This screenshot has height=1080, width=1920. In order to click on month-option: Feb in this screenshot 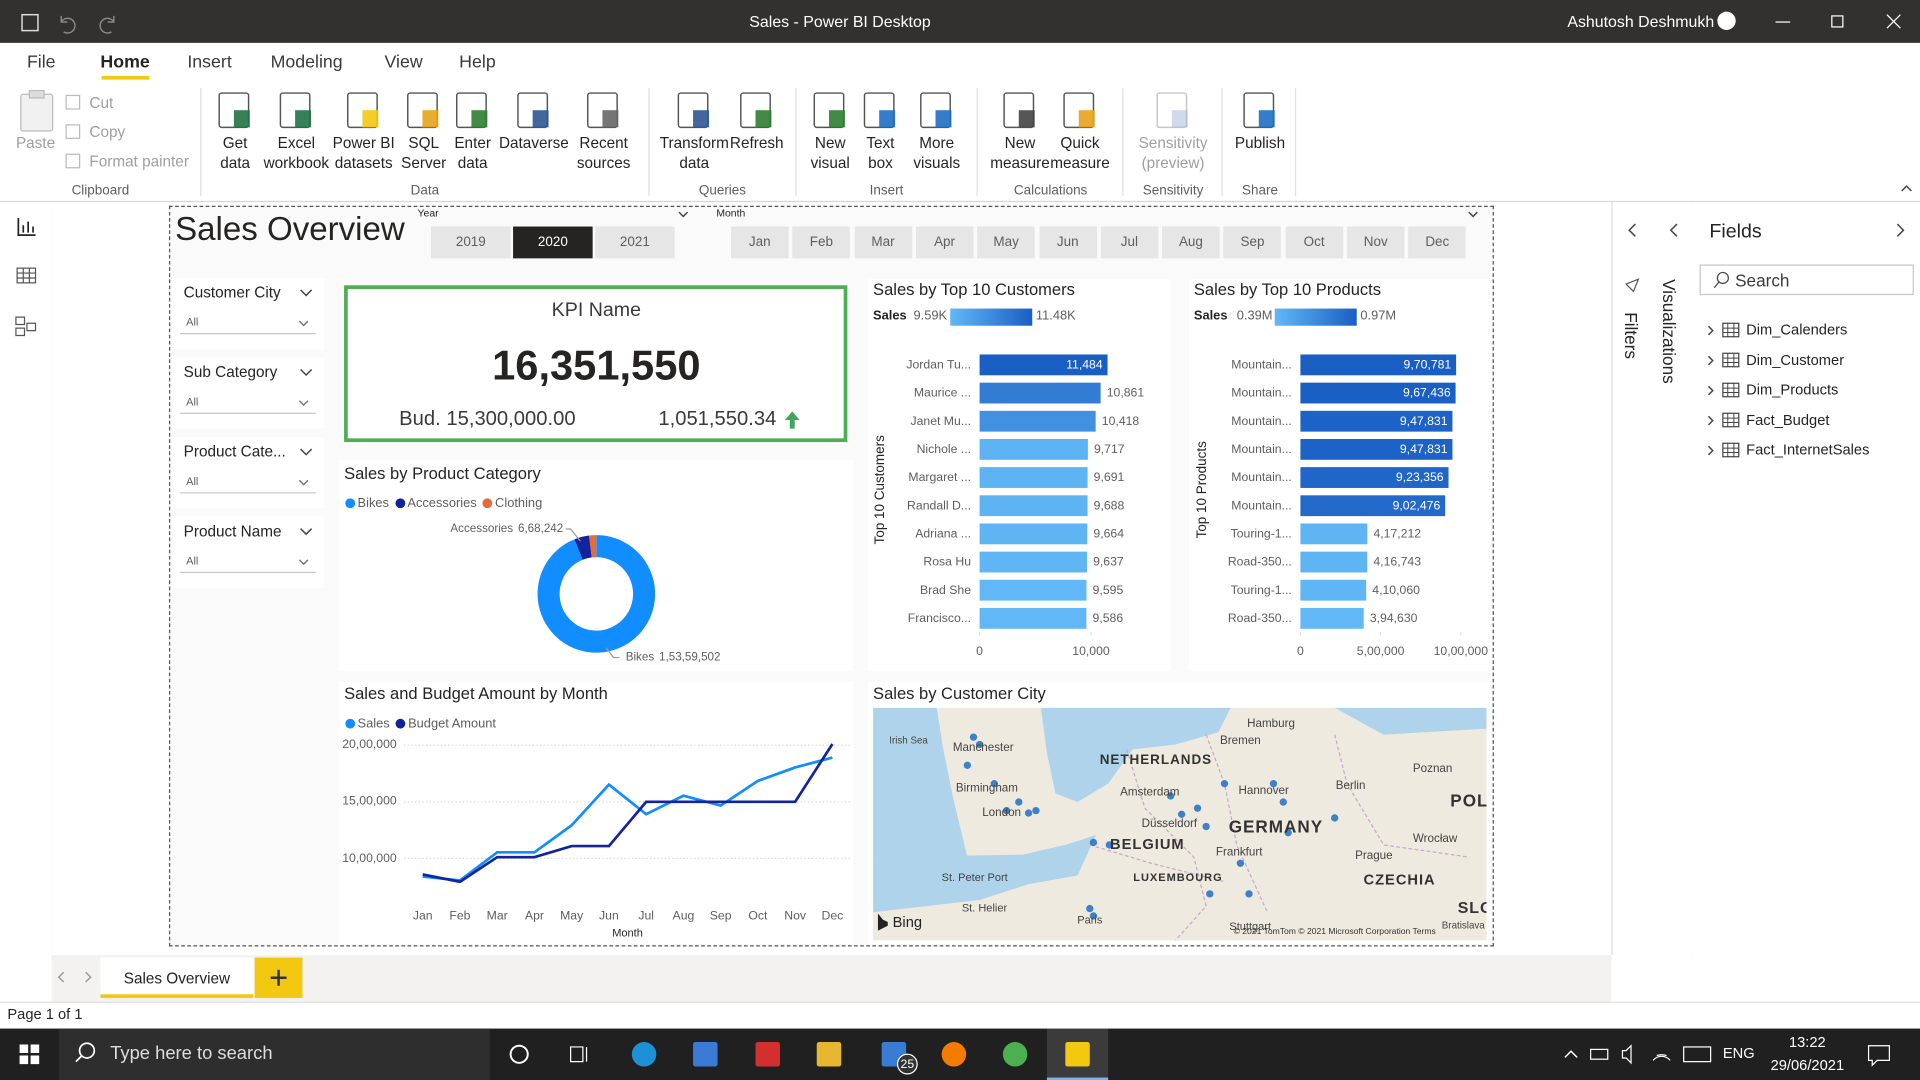, I will do `click(821, 243)`.